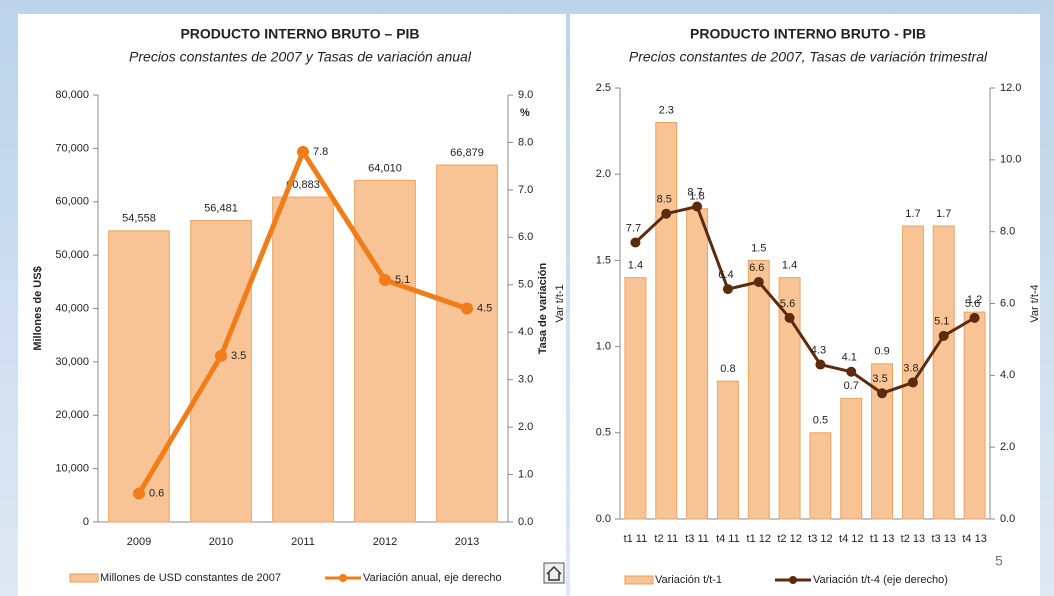  I want to click on x-tick-label: t4 11, so click(728, 539).